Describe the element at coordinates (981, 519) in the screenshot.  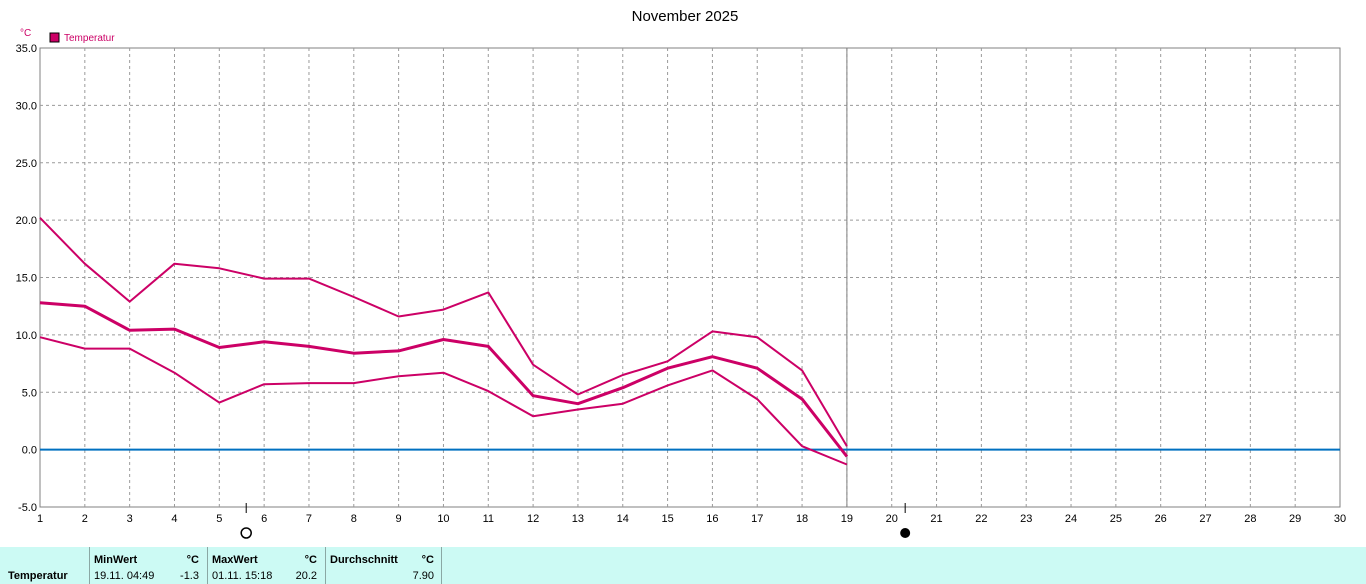
I see `x-tick-label: 22` at that location.